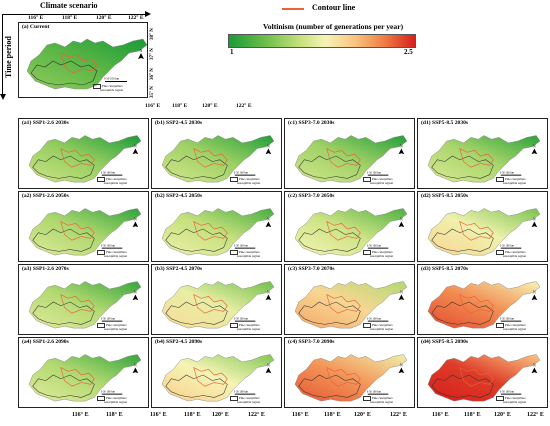 This screenshot has width=550, height=426. I want to click on panel-label: (d1) SSP5-8.5 2030s, so click(445, 123).